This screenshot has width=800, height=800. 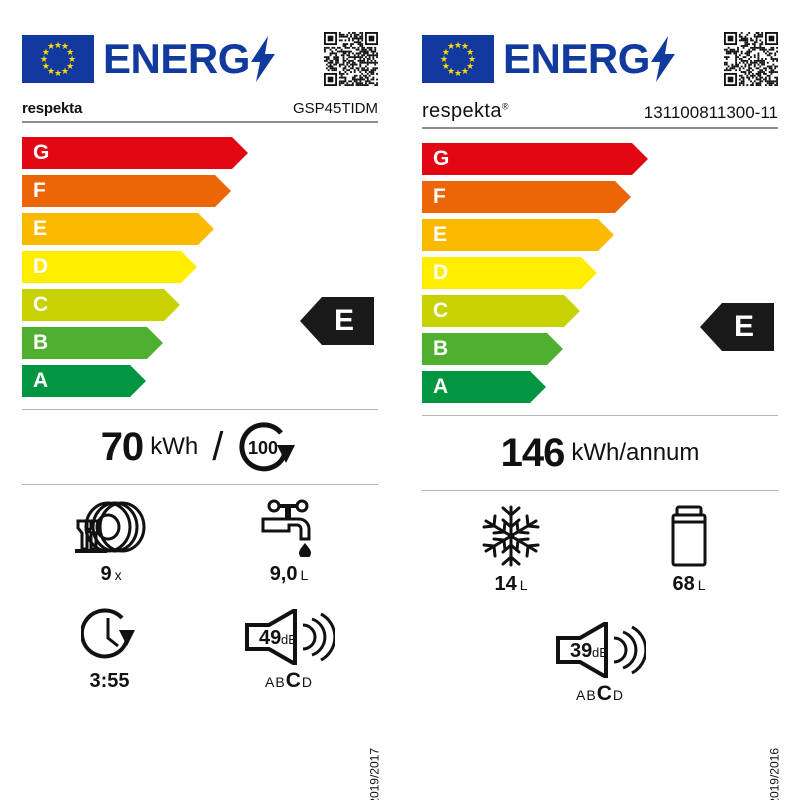 I want to click on energy-class-bar-B: B, so click(x=600, y=349).